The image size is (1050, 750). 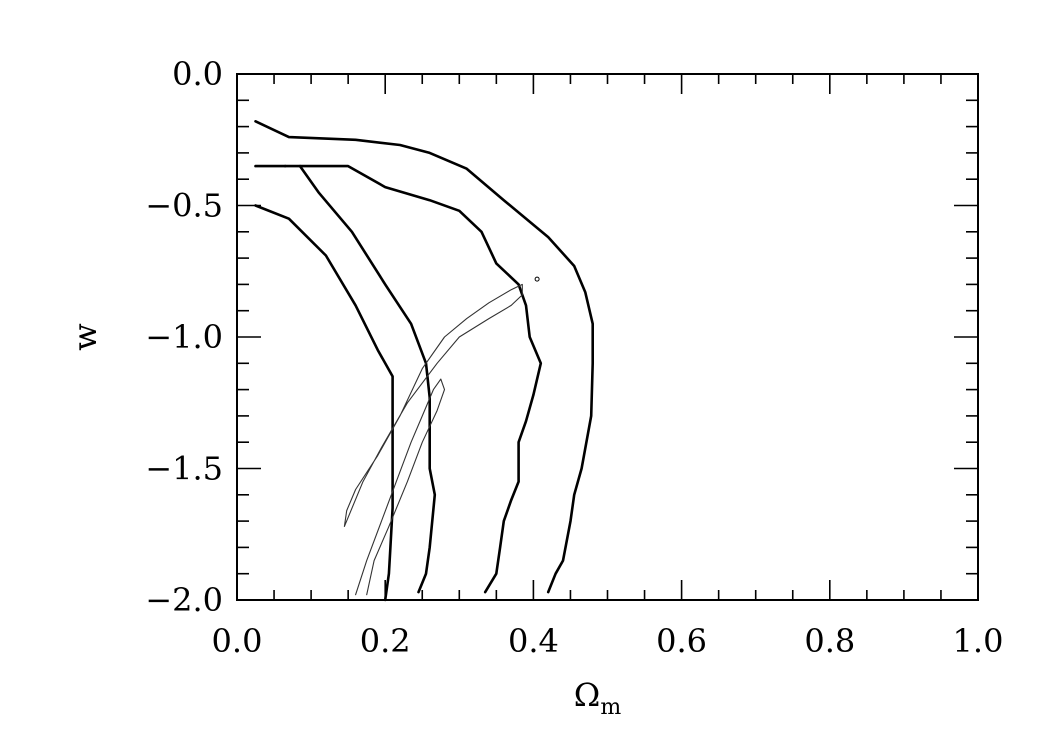 What do you see at coordinates (829, 641) in the screenshot?
I see `x-tick-label: 0.8` at bounding box center [829, 641].